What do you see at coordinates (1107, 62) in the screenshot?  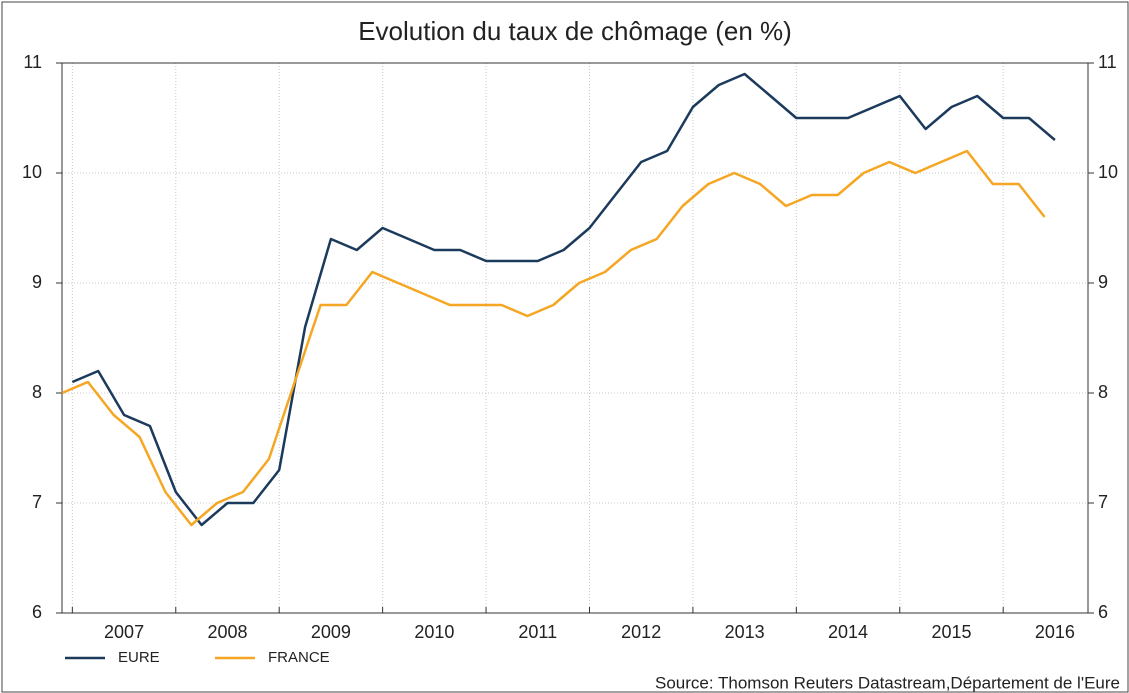 I see `y2-tick-label: 11` at bounding box center [1107, 62].